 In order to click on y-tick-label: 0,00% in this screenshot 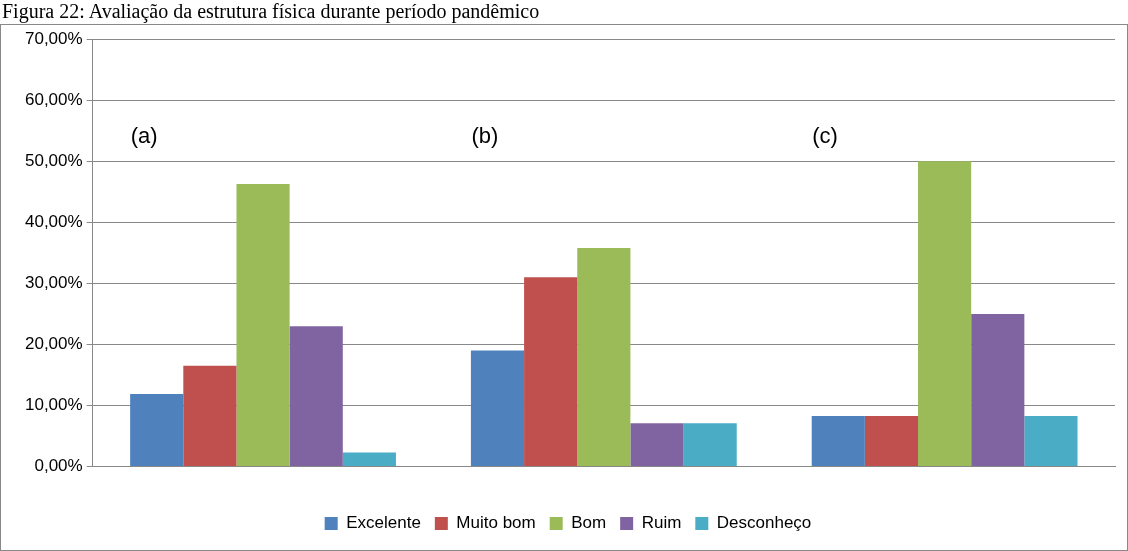, I will do `click(58, 466)`.